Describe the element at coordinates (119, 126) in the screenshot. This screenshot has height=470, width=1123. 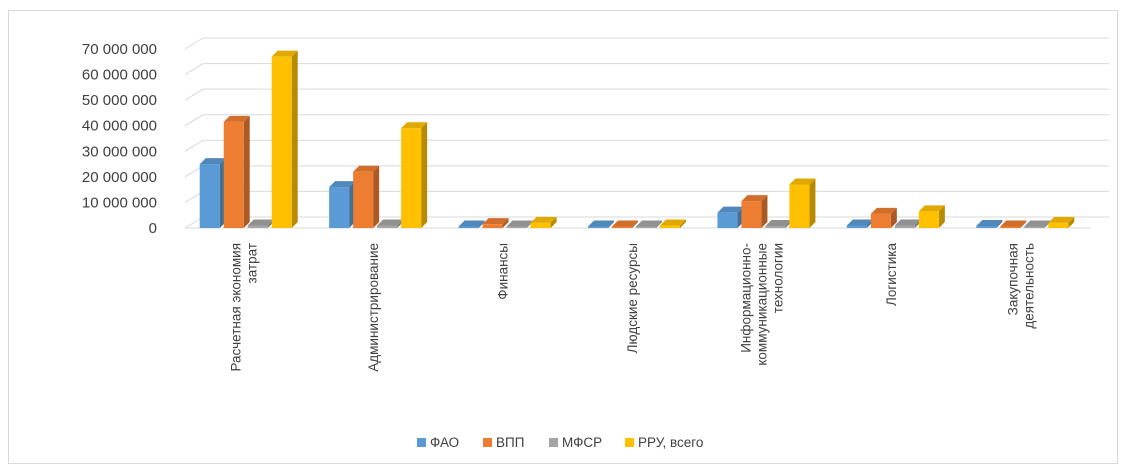
I see `y-tick-label: 40 000 000` at that location.